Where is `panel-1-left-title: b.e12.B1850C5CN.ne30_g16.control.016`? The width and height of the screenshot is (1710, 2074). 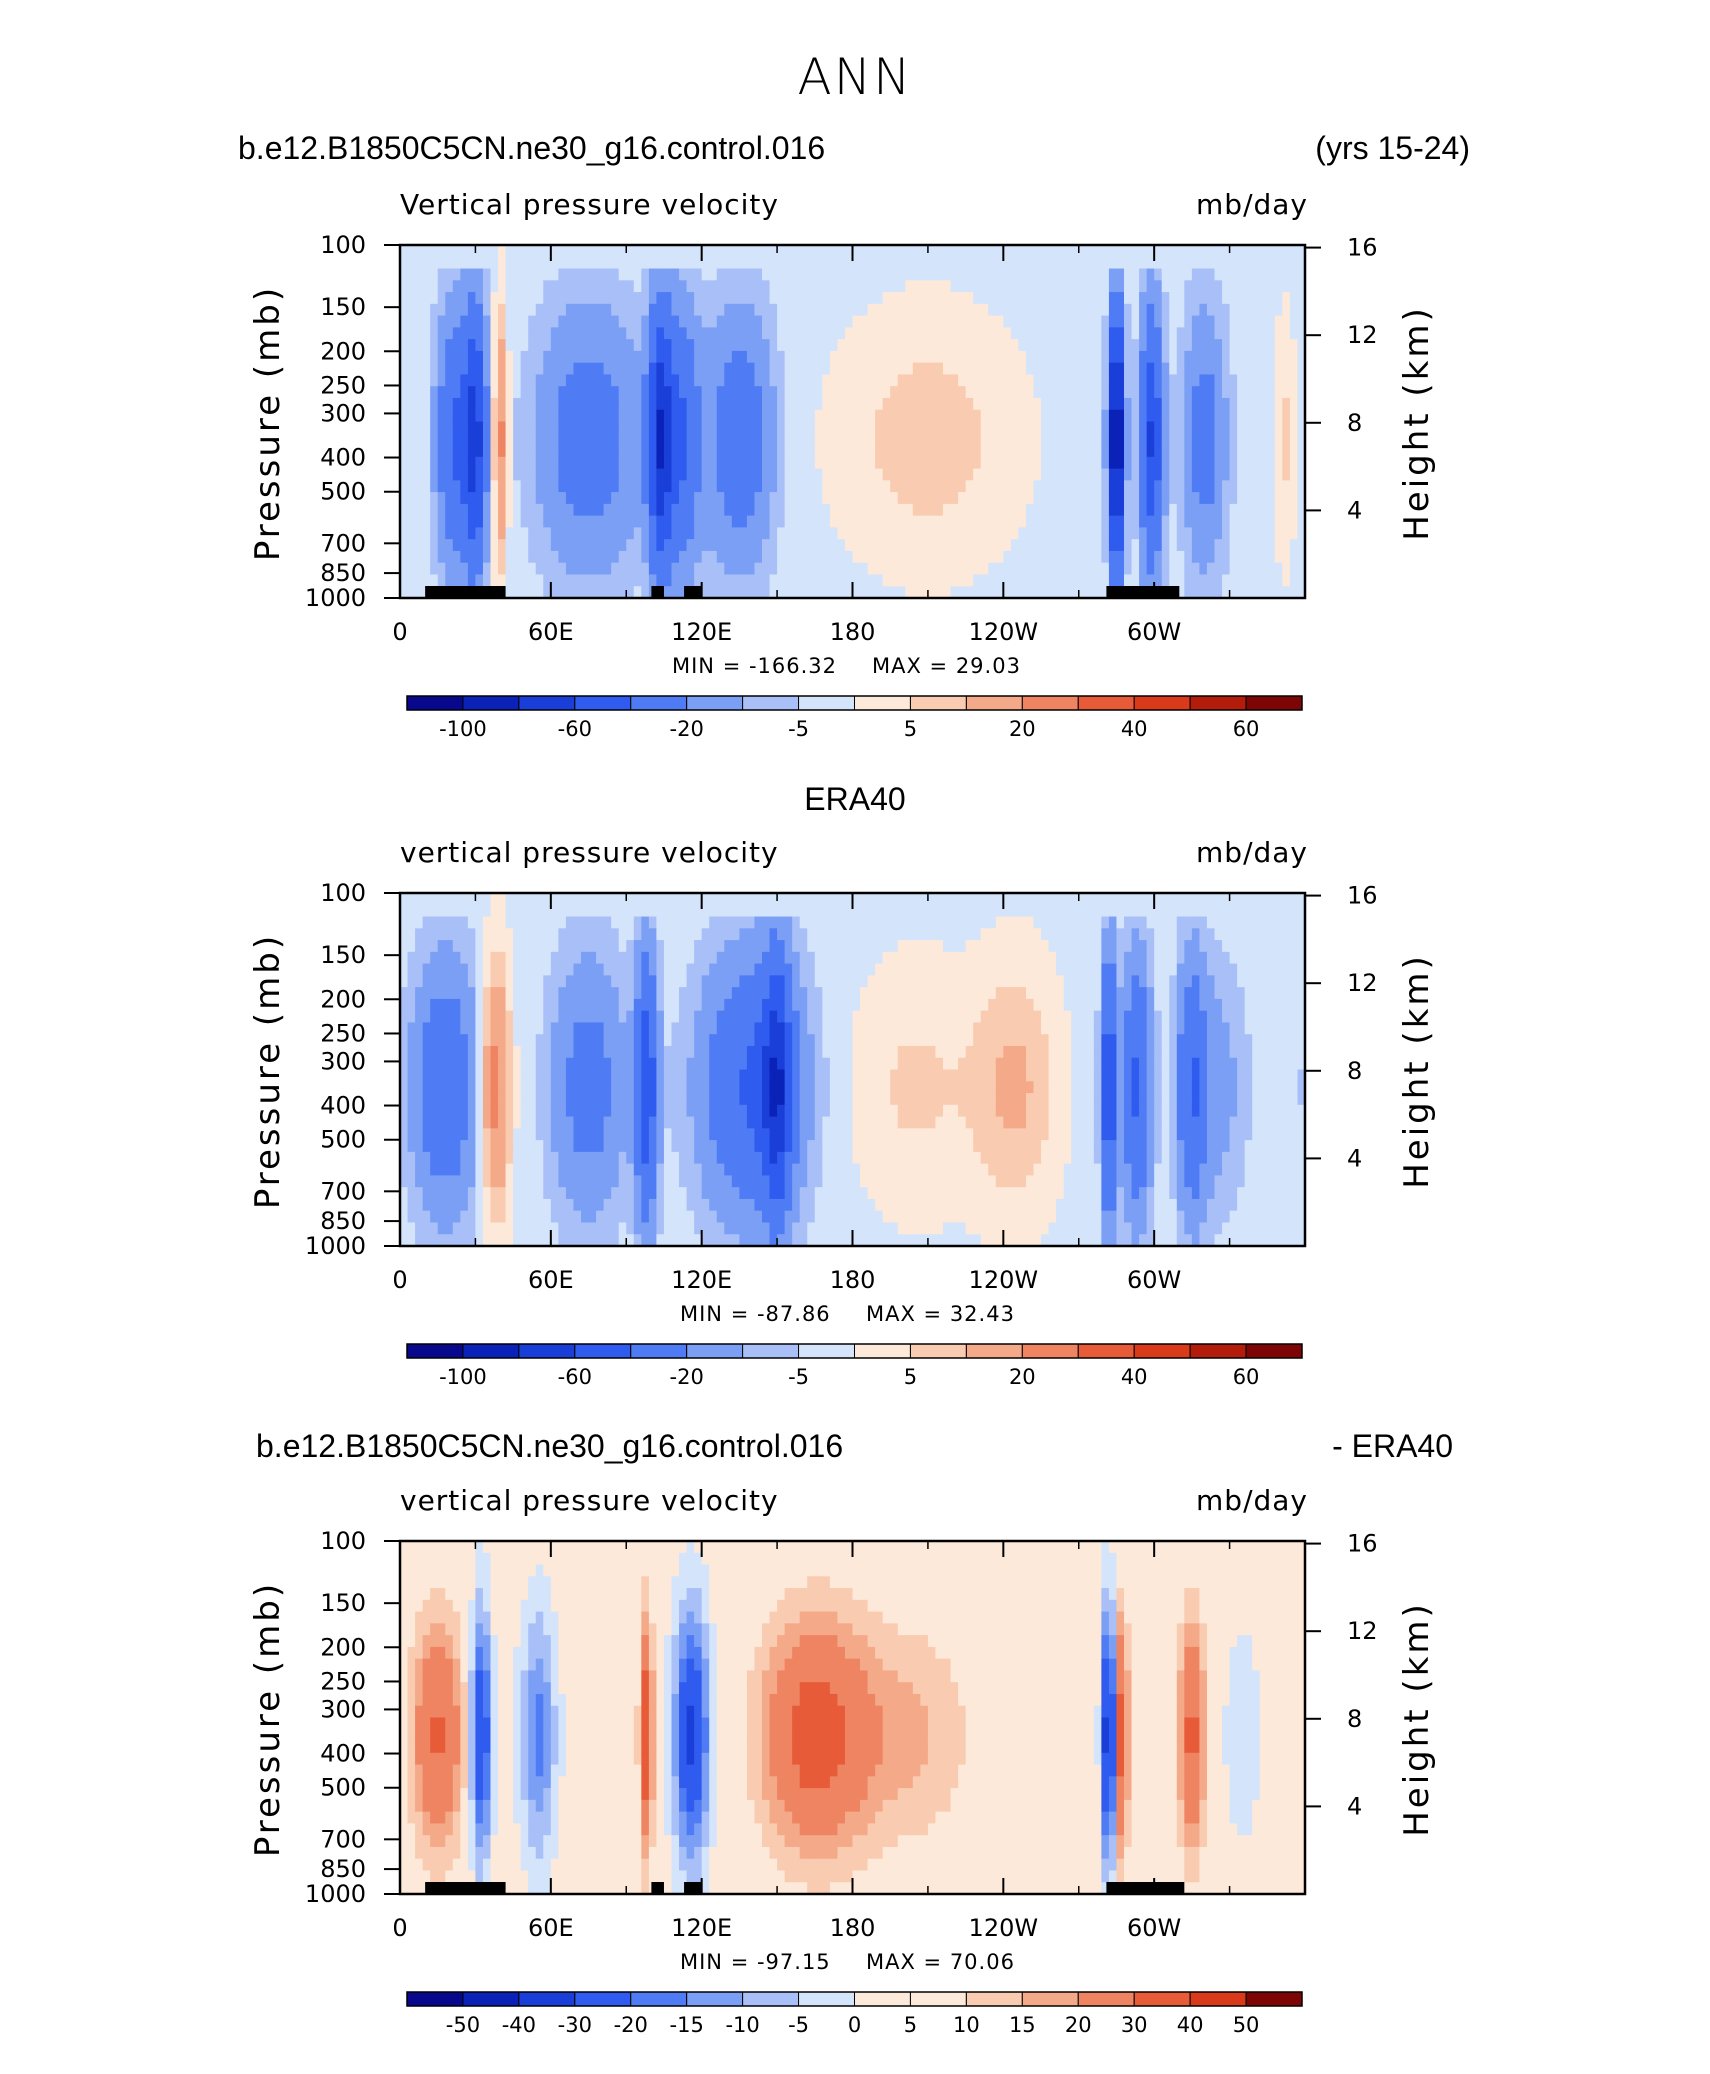
panel-1-left-title: b.e12.B1850C5CN.ne30_g16.control.016 is located at coordinates (532, 148).